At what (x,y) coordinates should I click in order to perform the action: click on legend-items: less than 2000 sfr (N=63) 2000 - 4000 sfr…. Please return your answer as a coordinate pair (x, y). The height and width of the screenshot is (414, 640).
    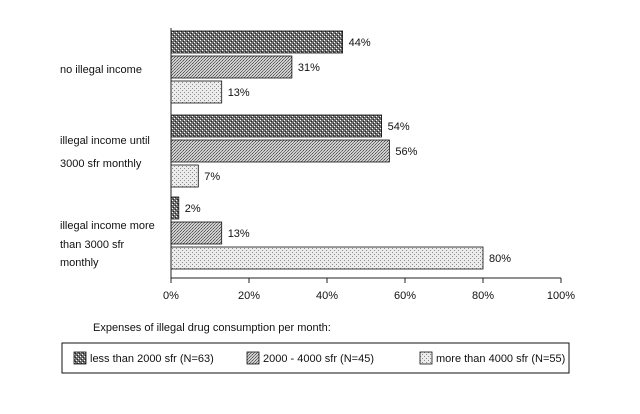
    Looking at the image, I should click on (319, 358).